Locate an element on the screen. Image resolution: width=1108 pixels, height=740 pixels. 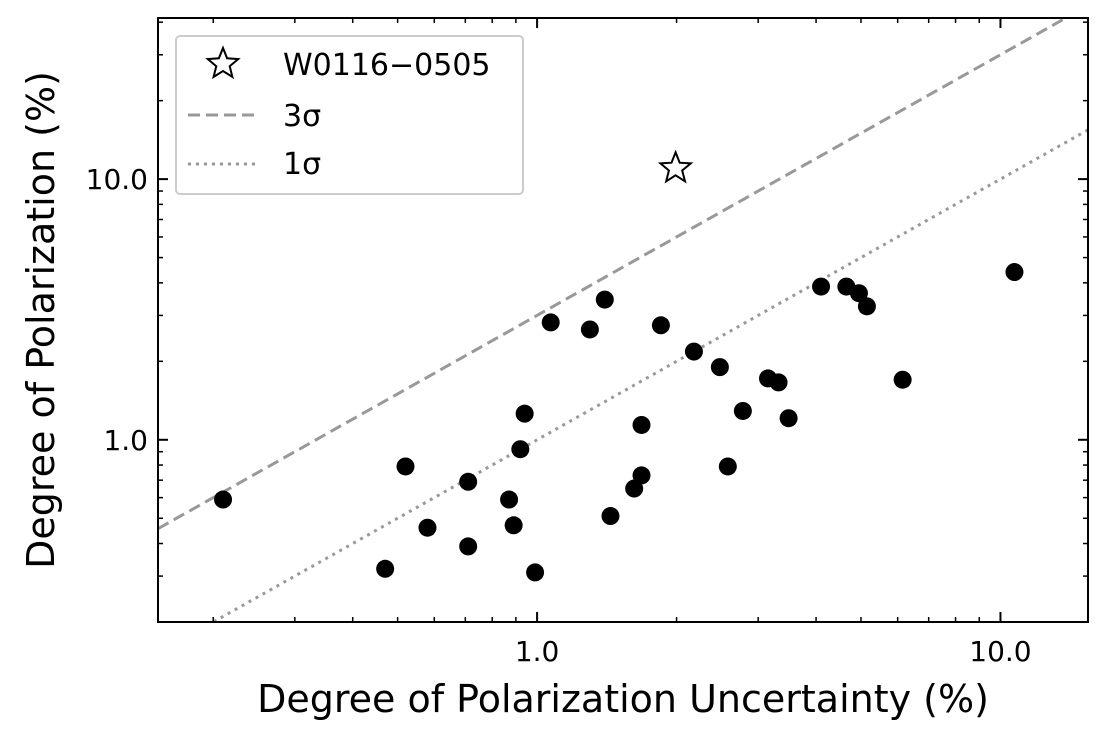
y-tick-label: 1.0 is located at coordinates (125, 440).